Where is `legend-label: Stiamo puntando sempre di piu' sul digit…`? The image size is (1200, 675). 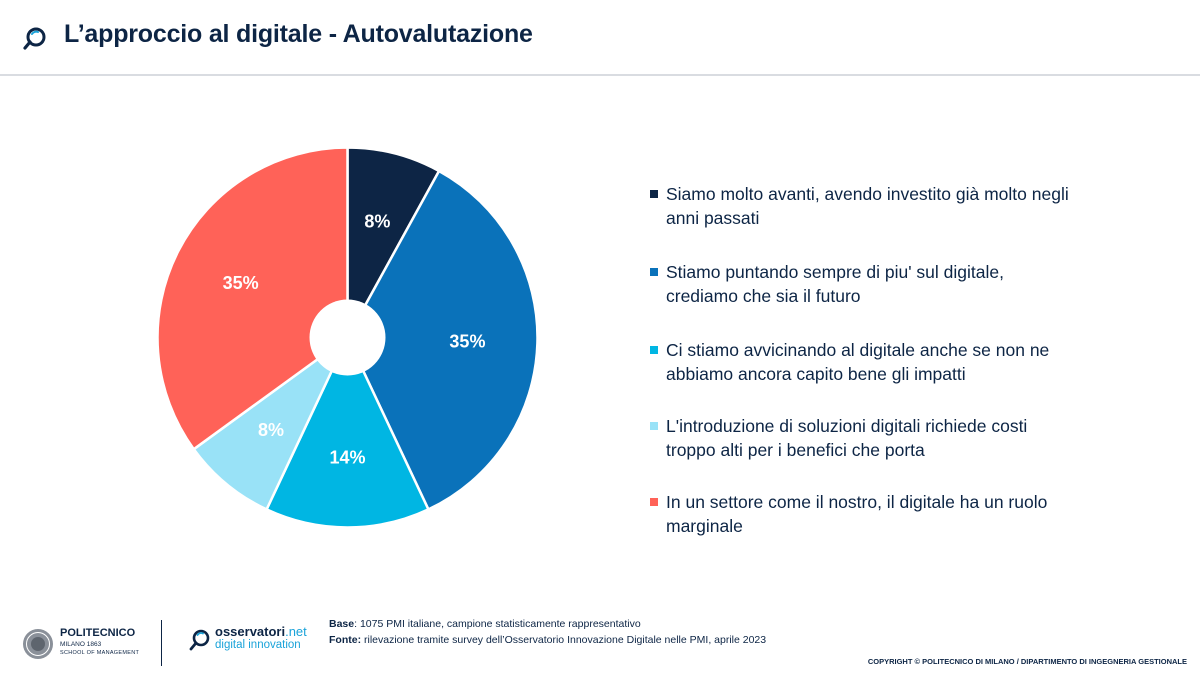
legend-label: Stiamo puntando sempre di piu' sul digit… is located at coordinates (835, 284).